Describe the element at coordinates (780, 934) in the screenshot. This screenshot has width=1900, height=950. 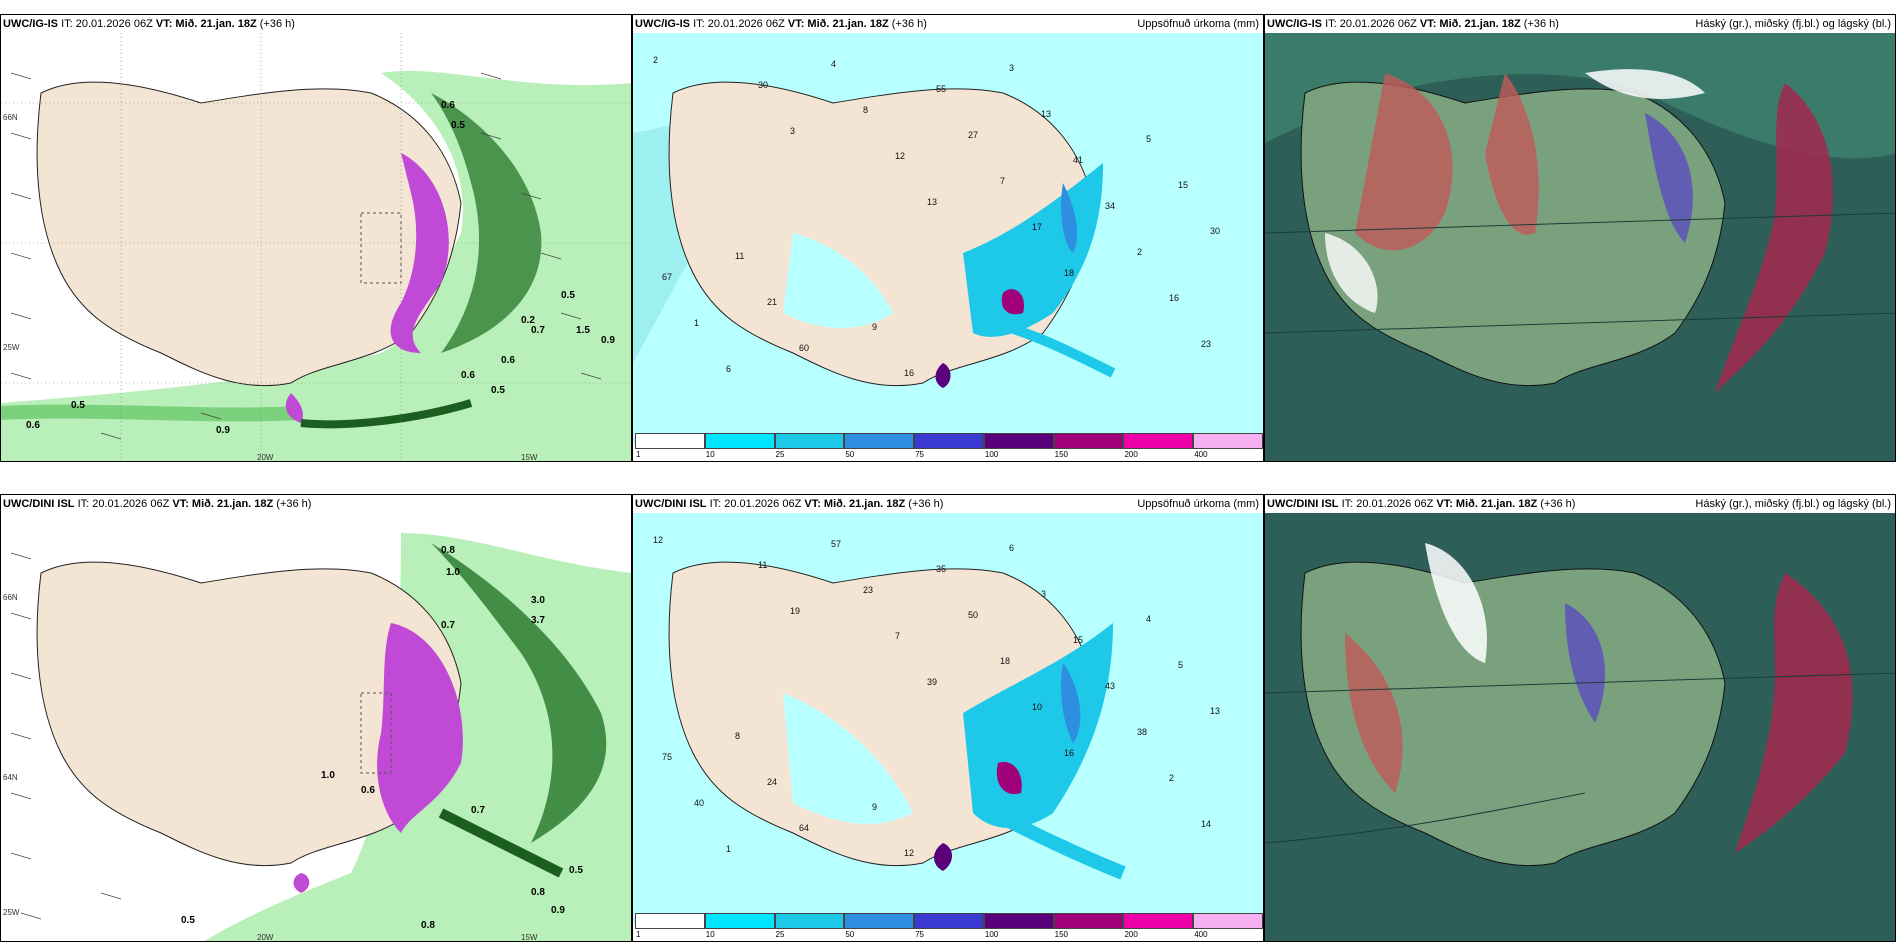
I see `legend-label: 25` at that location.